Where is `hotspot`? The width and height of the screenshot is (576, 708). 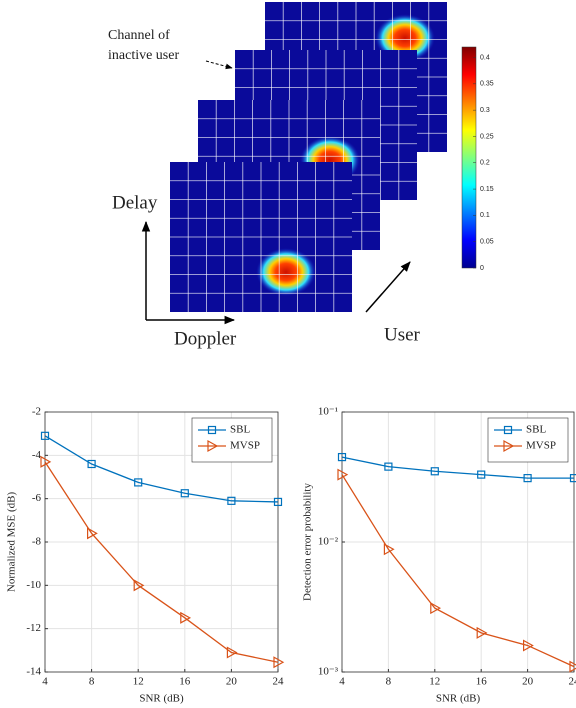
hotspot is located at coordinates (286, 272).